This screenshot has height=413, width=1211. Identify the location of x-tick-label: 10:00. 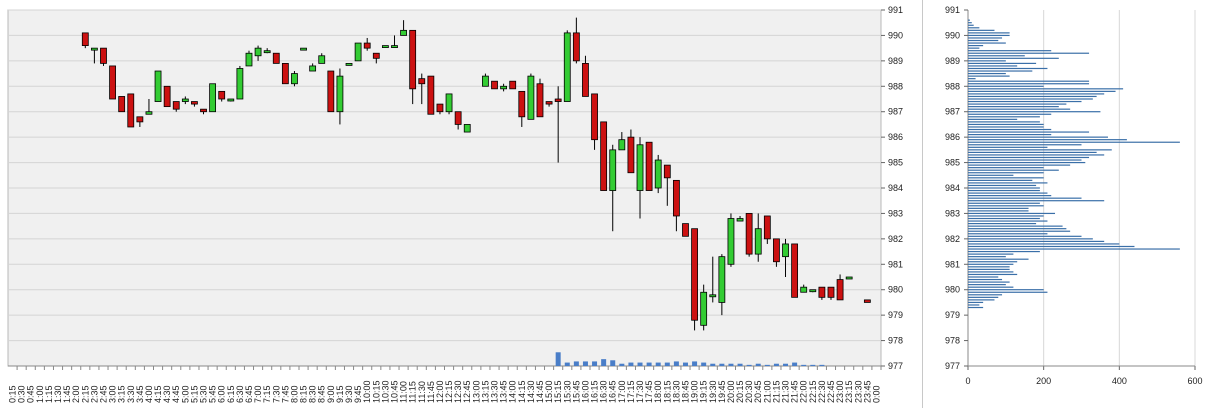
(367, 391).